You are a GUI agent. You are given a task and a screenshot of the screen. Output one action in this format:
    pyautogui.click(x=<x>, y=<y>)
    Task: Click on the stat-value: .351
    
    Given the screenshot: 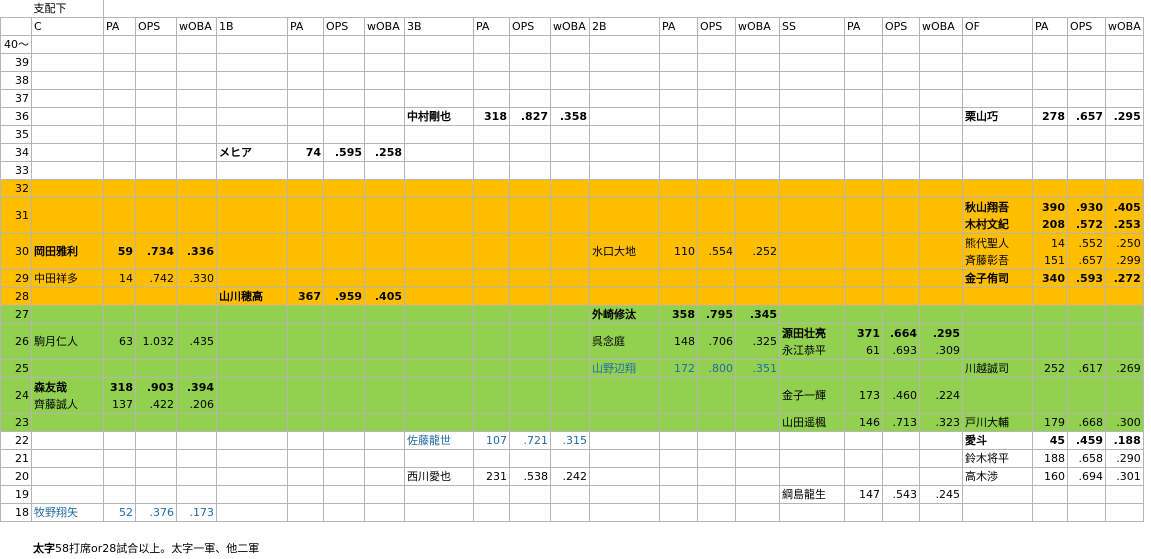 What is the action you would take?
    pyautogui.click(x=765, y=368)
    